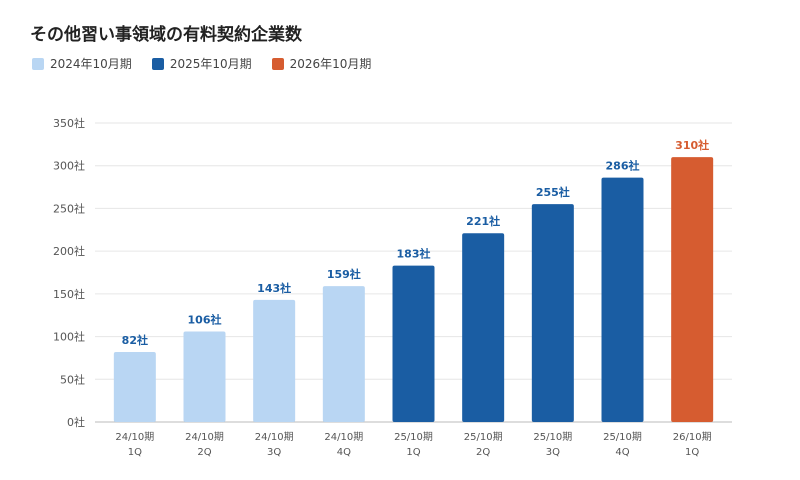 Image resolution: width=800 pixels, height=480 pixels. I want to click on legend-swatch-fy2025, so click(157, 63).